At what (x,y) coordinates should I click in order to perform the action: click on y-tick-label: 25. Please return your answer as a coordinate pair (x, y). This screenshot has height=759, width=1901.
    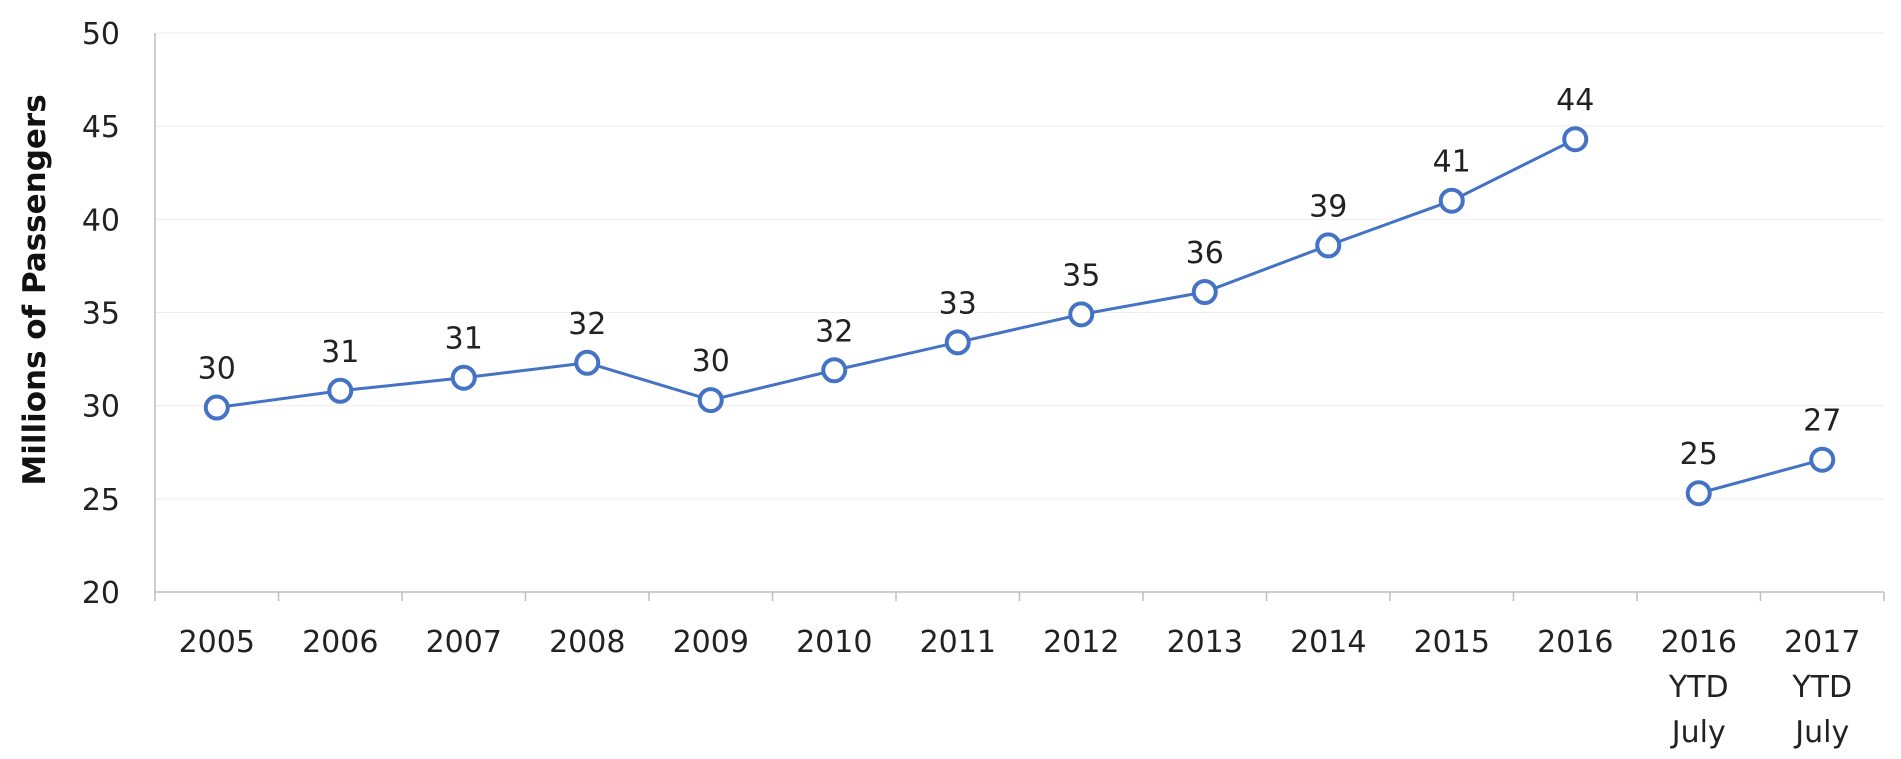
    Looking at the image, I should click on (101, 500).